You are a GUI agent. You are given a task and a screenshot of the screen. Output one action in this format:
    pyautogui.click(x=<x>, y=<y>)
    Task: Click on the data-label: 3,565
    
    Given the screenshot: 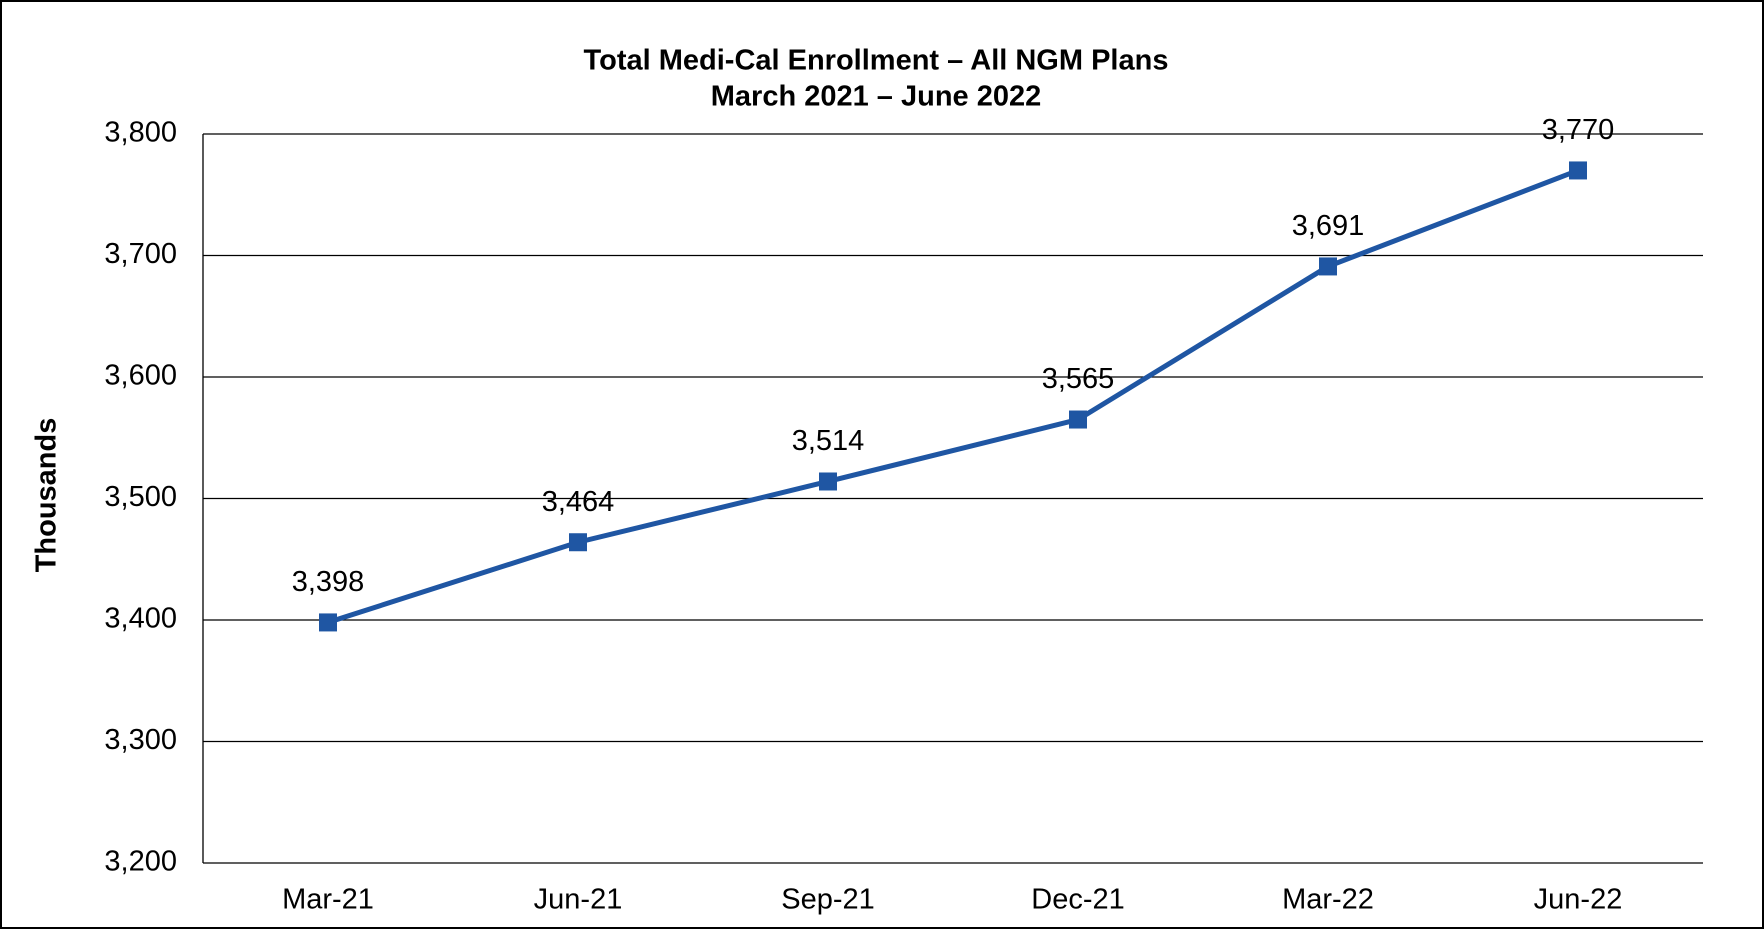 What is the action you would take?
    pyautogui.click(x=1078, y=379)
    